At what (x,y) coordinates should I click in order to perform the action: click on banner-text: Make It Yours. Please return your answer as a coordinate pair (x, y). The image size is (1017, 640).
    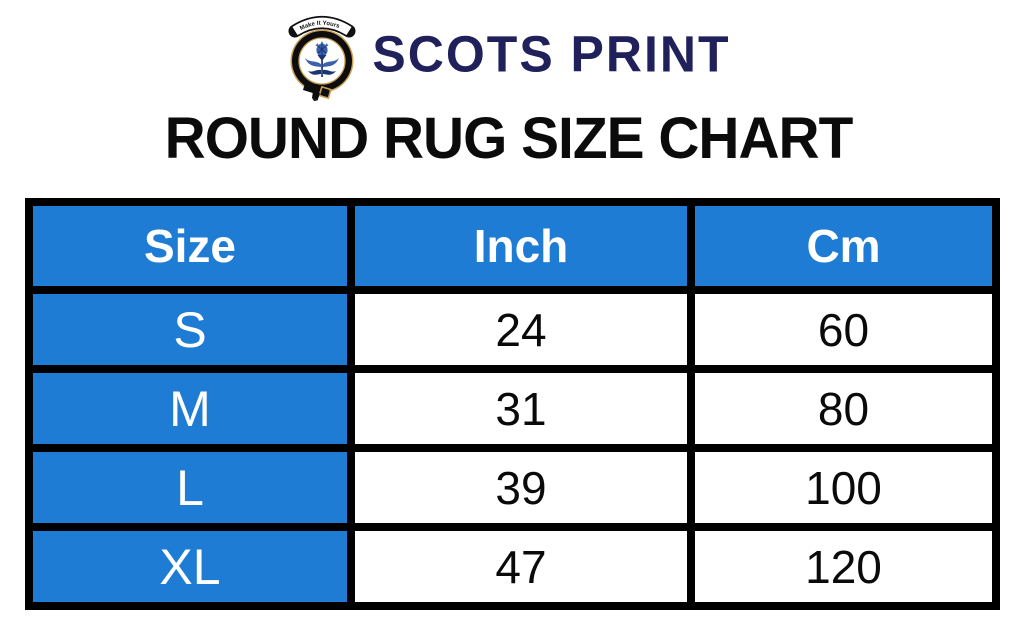
    Looking at the image, I should click on (320, 26).